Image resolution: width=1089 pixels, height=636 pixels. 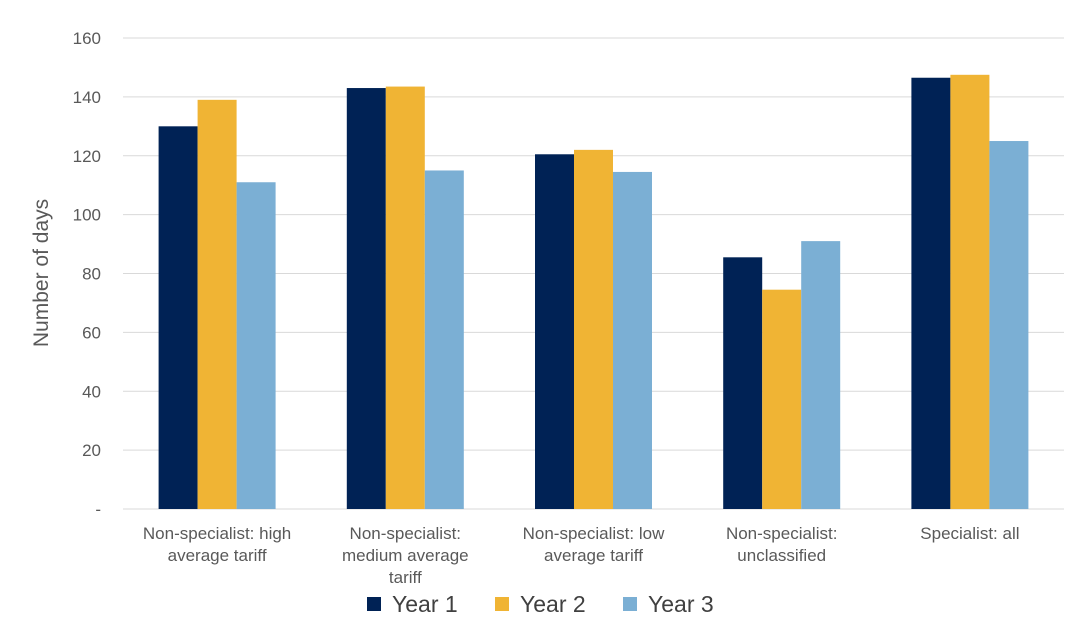 I want to click on y-axis-ticks: - 20 40 60 80 100 120 140 160, so click(x=87, y=274).